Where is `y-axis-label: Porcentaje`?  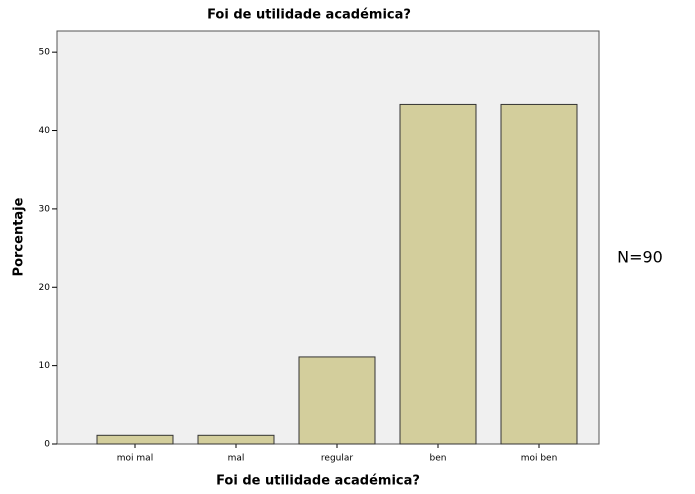 y-axis-label: Porcentaje is located at coordinates (19, 236).